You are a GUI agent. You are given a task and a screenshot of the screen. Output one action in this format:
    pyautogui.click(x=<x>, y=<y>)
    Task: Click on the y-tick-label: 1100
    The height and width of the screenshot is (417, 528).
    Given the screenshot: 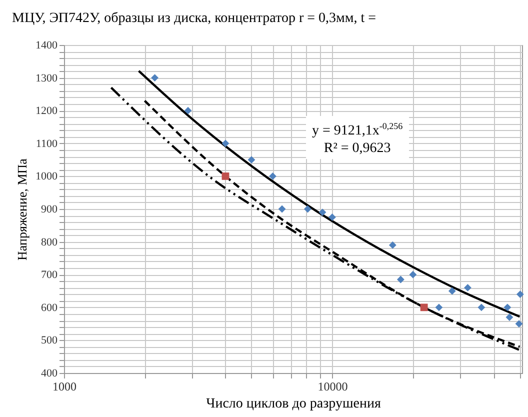 What is the action you would take?
    pyautogui.click(x=47, y=144)
    